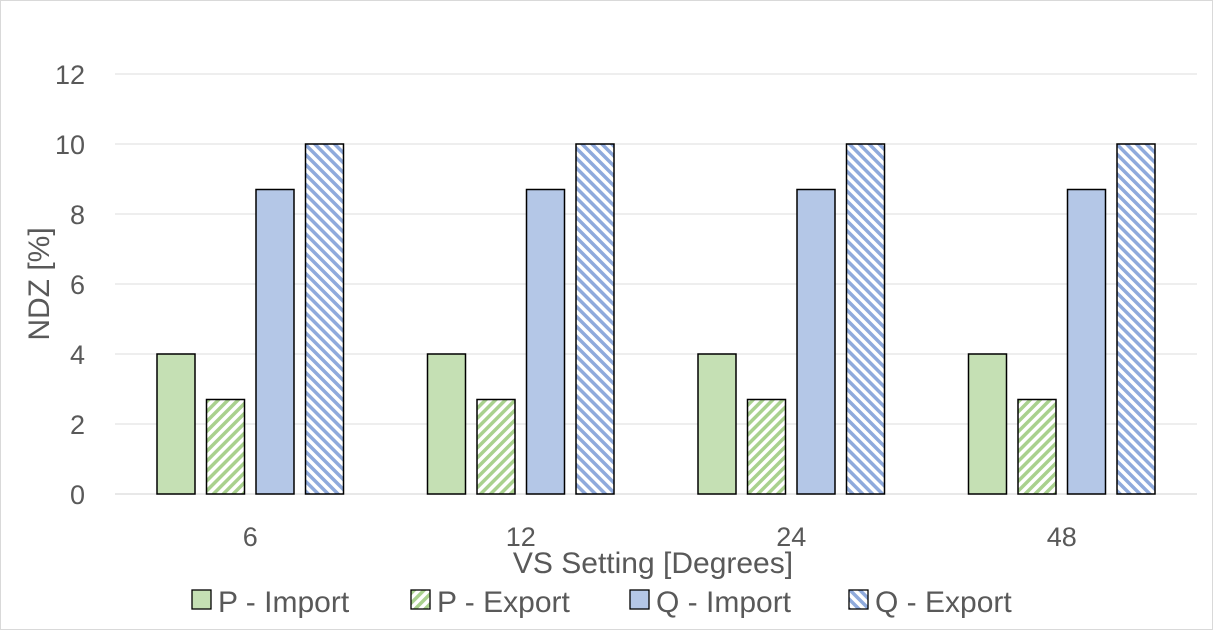 The width and height of the screenshot is (1213, 634). I want to click on x-tick-label: 24, so click(791, 537).